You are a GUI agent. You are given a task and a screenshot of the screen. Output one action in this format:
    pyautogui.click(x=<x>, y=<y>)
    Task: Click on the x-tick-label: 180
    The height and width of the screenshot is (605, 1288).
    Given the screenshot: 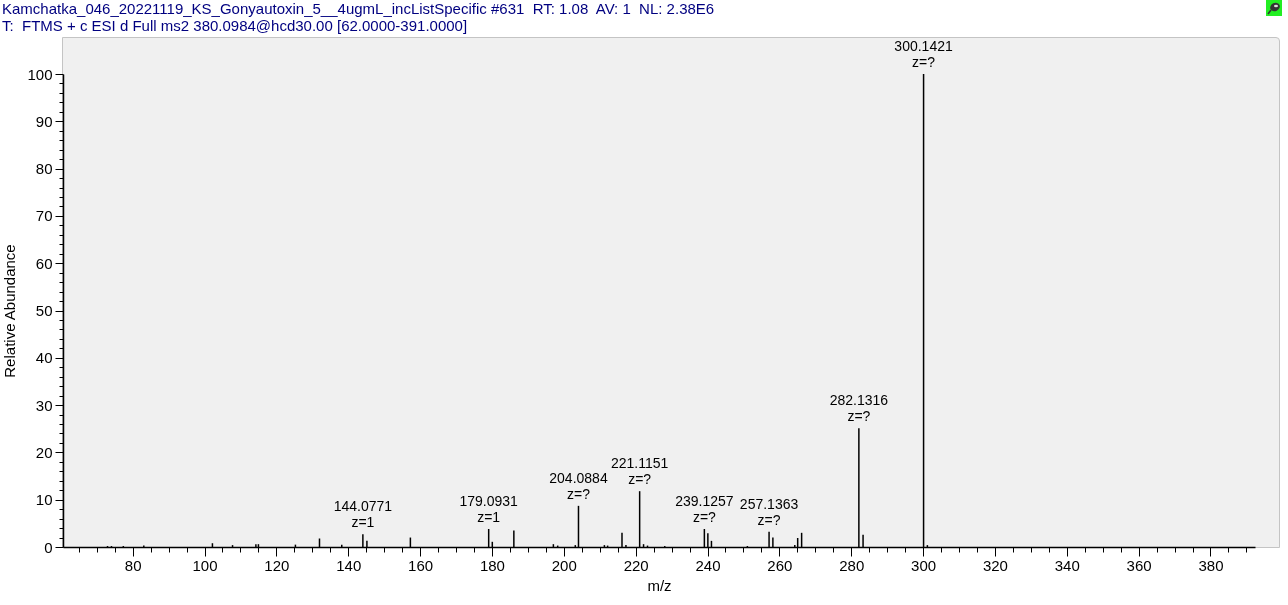 What is the action you would take?
    pyautogui.click(x=492, y=565)
    